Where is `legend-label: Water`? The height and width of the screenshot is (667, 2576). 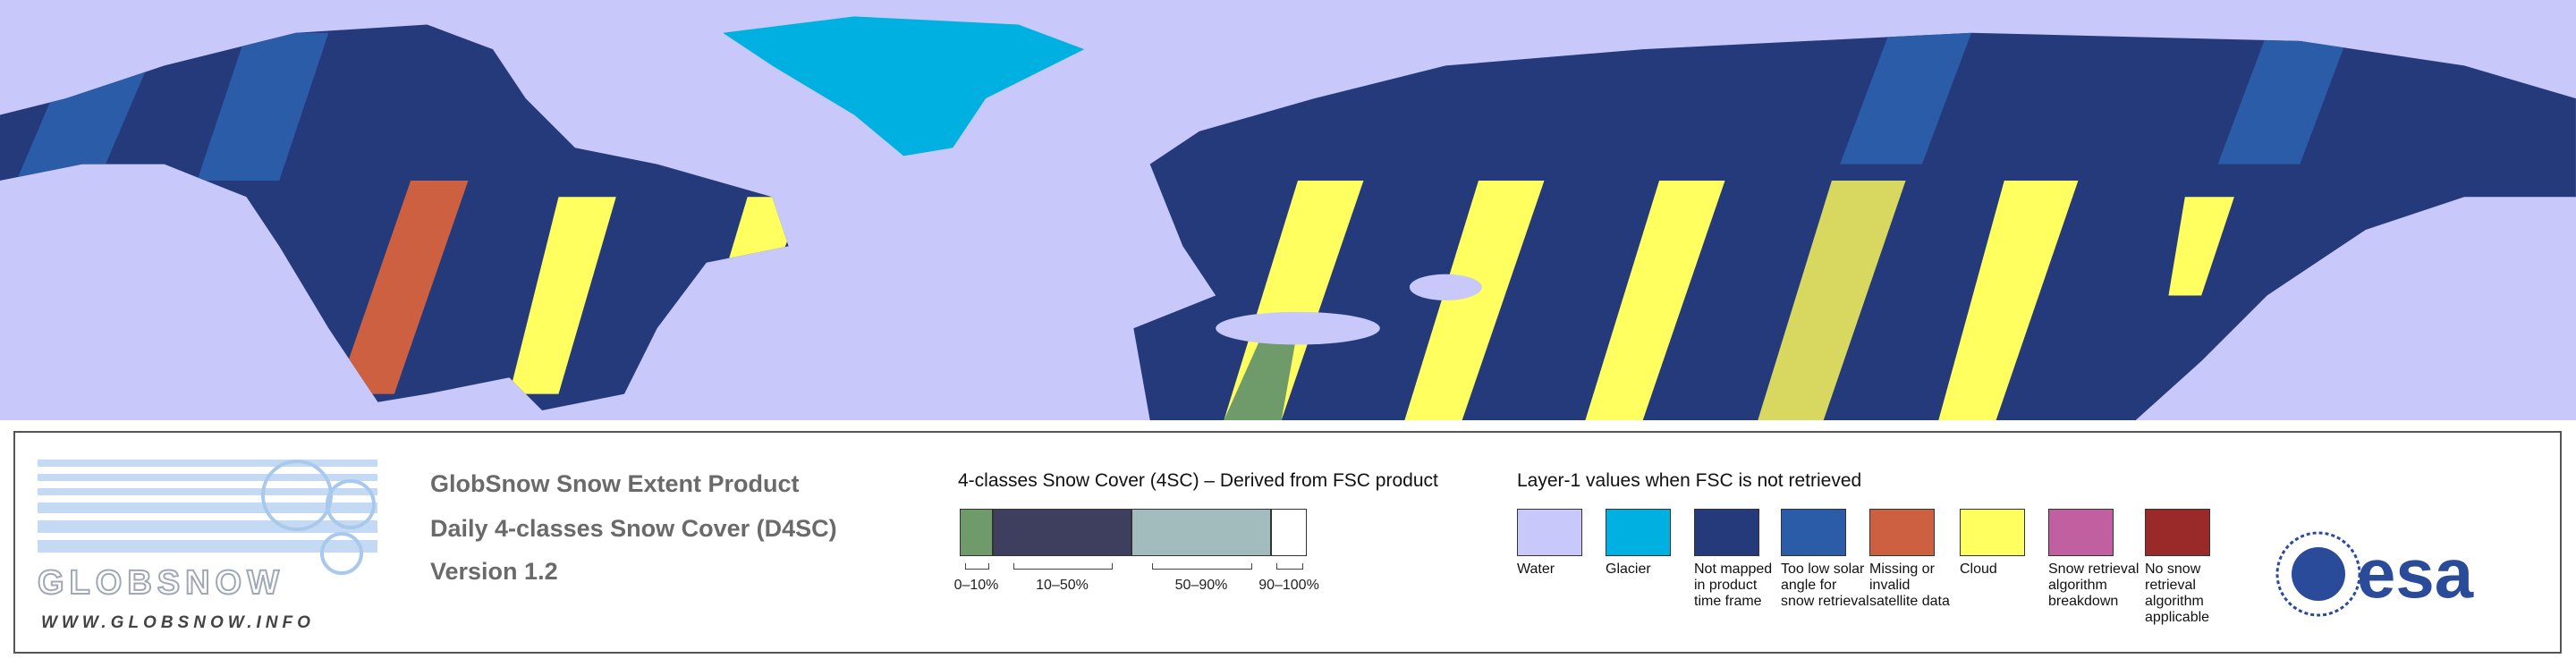 legend-label: Water is located at coordinates (1536, 569).